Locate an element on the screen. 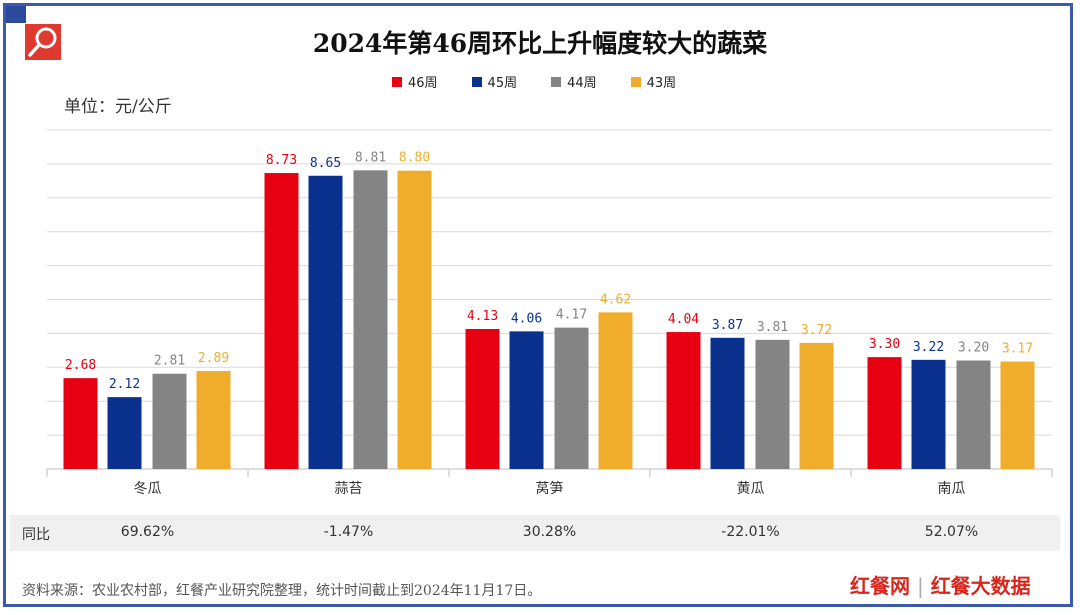 The height and width of the screenshot is (615, 1080). data-label: 4.13 is located at coordinates (482, 316).